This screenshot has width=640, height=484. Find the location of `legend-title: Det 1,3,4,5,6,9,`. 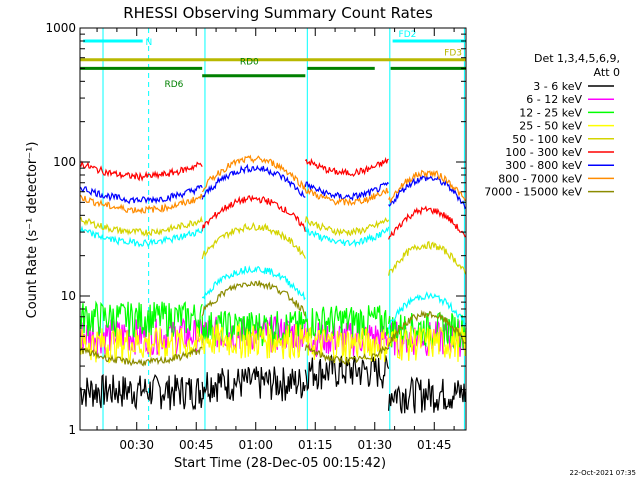

legend-title: Det 1,3,4,5,6,9, is located at coordinates (577, 58).